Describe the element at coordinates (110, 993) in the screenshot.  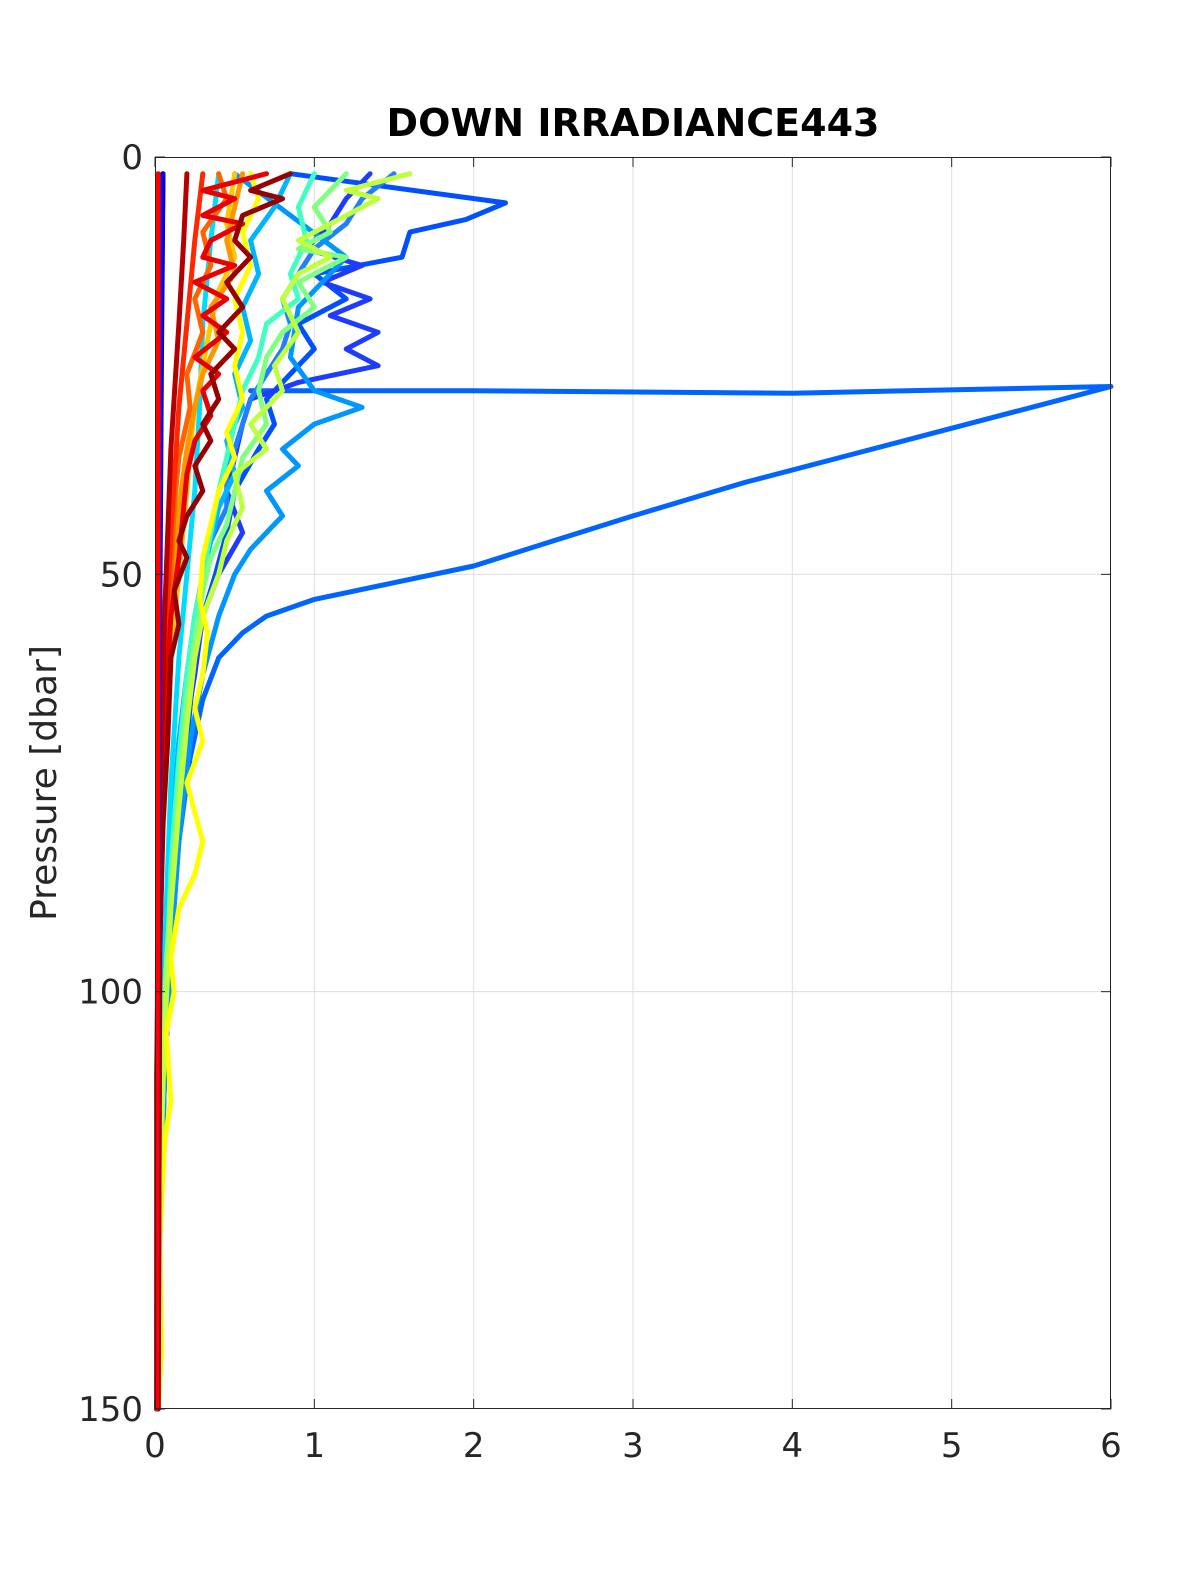
I see `y-tick-label: 100` at that location.